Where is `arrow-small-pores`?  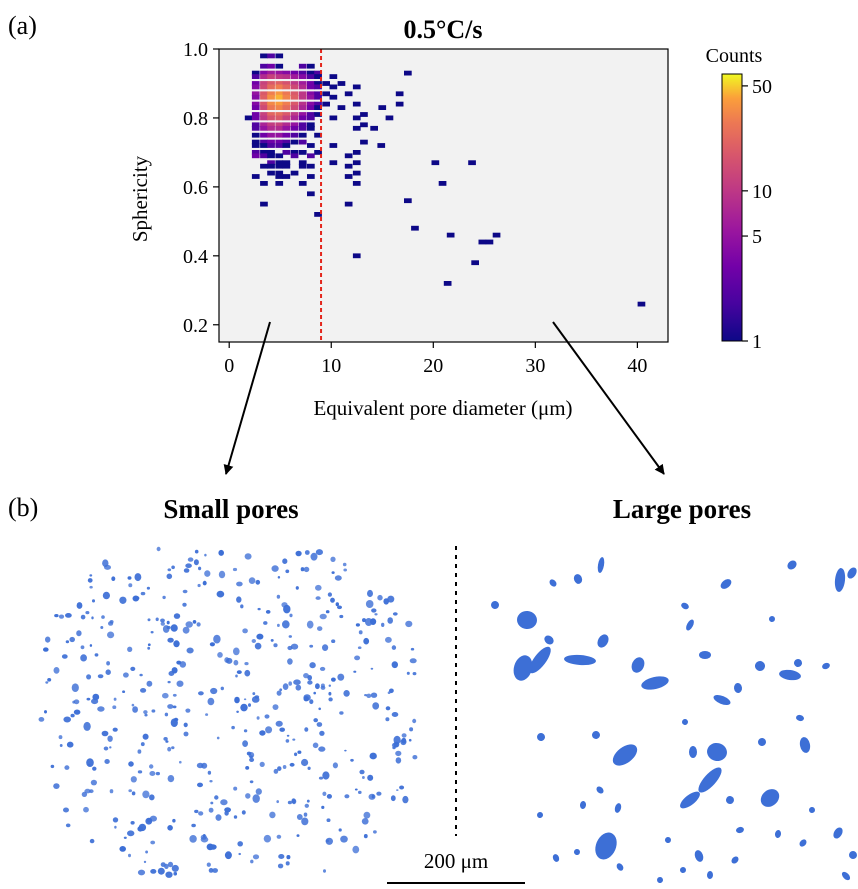 arrow-small-pores is located at coordinates (247, 398).